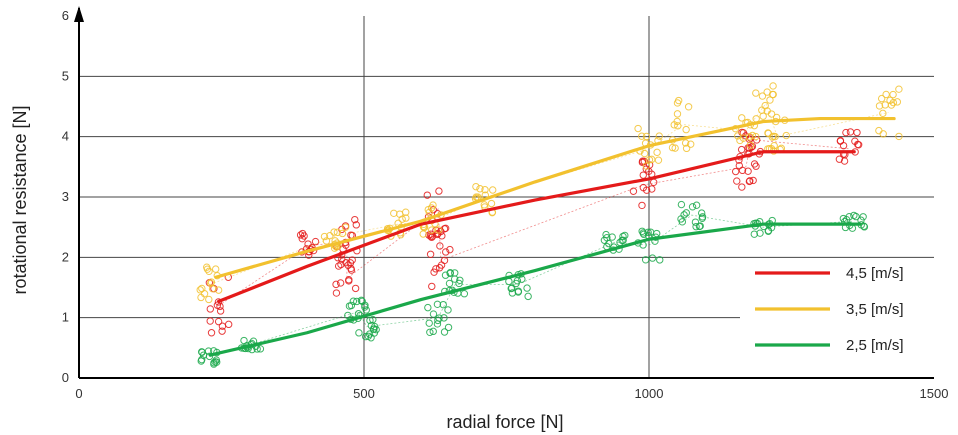 This screenshot has height=435, width=958. Describe the element at coordinates (65, 256) in the screenshot. I see `y-tick-label: 2` at that location.